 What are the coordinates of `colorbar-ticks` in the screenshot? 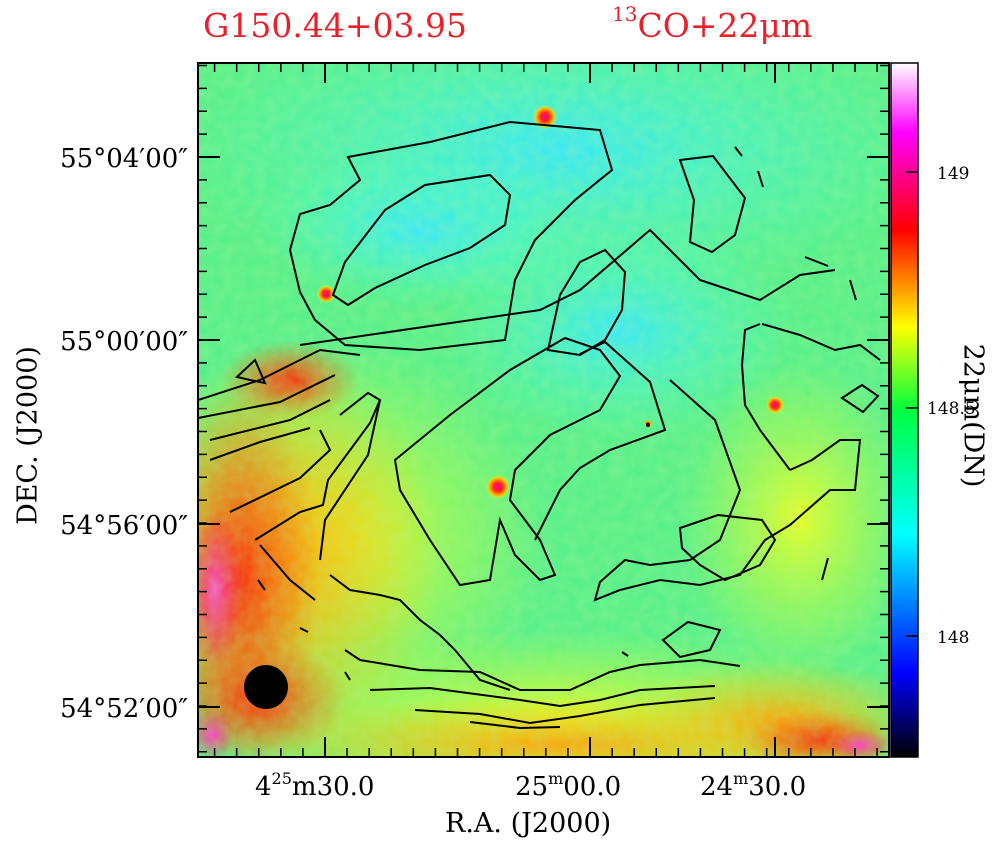 It's located at (912, 404).